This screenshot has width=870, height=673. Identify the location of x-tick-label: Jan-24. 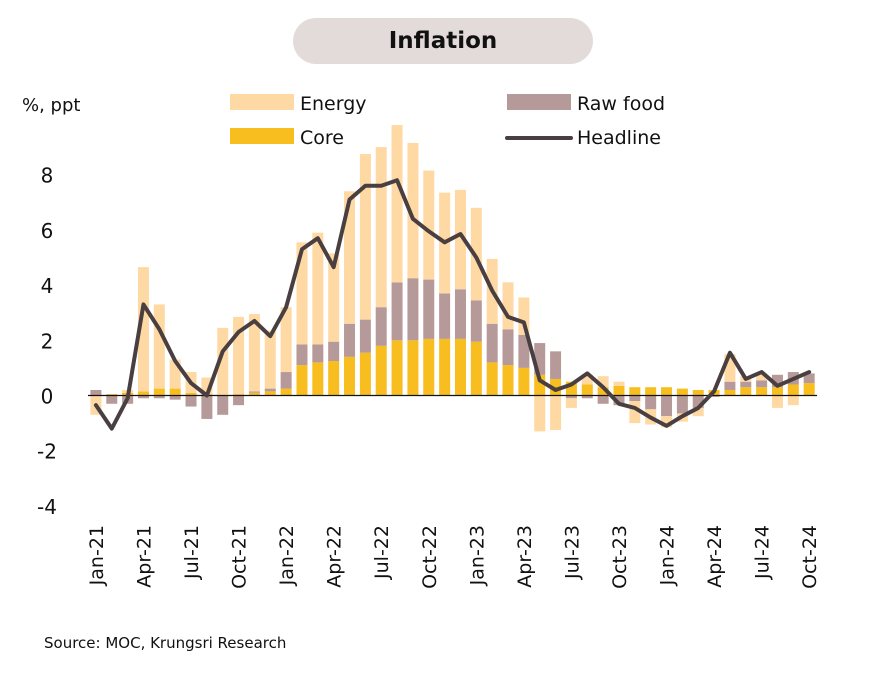
(668, 555).